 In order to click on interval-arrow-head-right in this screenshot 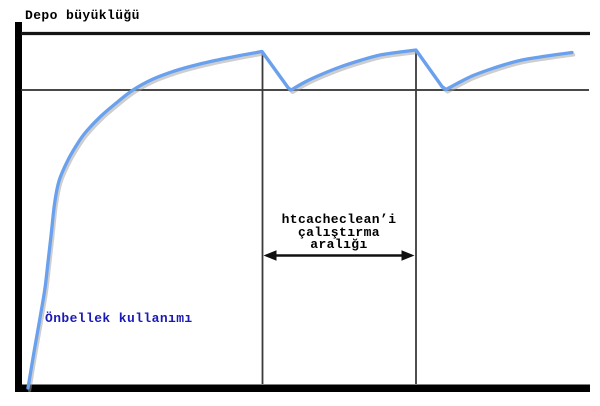, I will do `click(408, 255)`.